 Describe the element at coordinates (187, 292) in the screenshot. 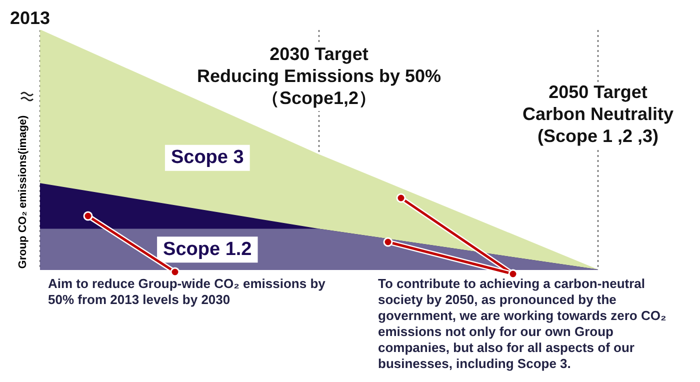

I see `text: Aim to reduce Group-wide CO₂ emissions by 50% from 2013 levels by 2030` at that location.